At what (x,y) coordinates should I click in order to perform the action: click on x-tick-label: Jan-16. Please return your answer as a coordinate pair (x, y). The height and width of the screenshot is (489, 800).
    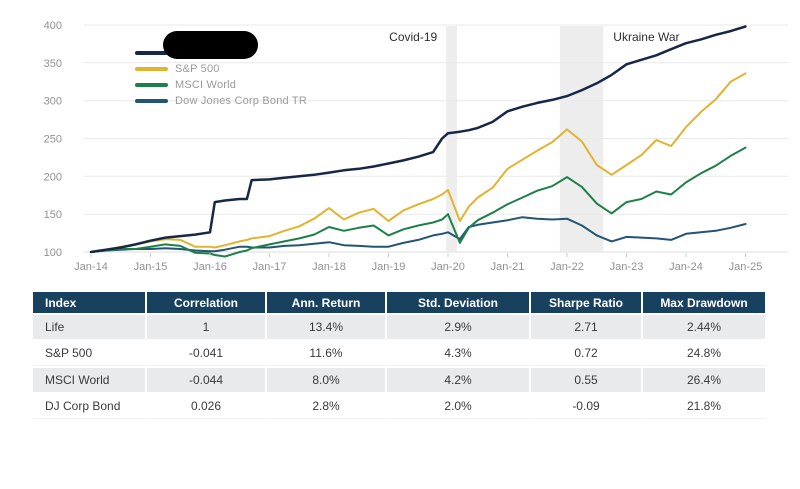
    Looking at the image, I should click on (210, 267).